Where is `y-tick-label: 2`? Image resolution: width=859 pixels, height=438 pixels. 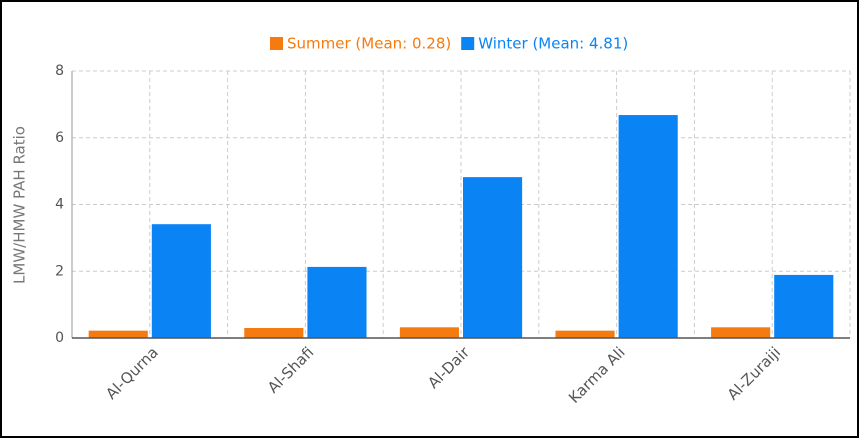
y-tick-label: 2 is located at coordinates (59, 271).